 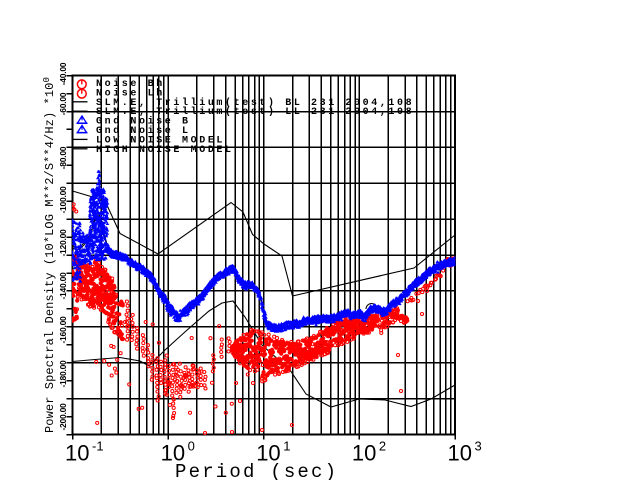 What do you see at coordinates (165, 150) in the screenshot?
I see `svg-text: HIGH NOISE MODEL` at bounding box center [165, 150].